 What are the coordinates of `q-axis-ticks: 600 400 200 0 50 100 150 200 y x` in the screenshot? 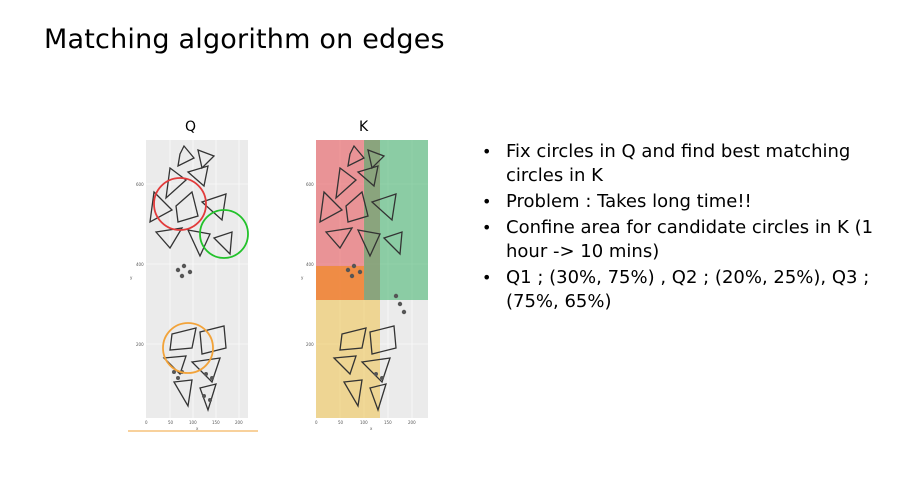 It's located at (186, 306).